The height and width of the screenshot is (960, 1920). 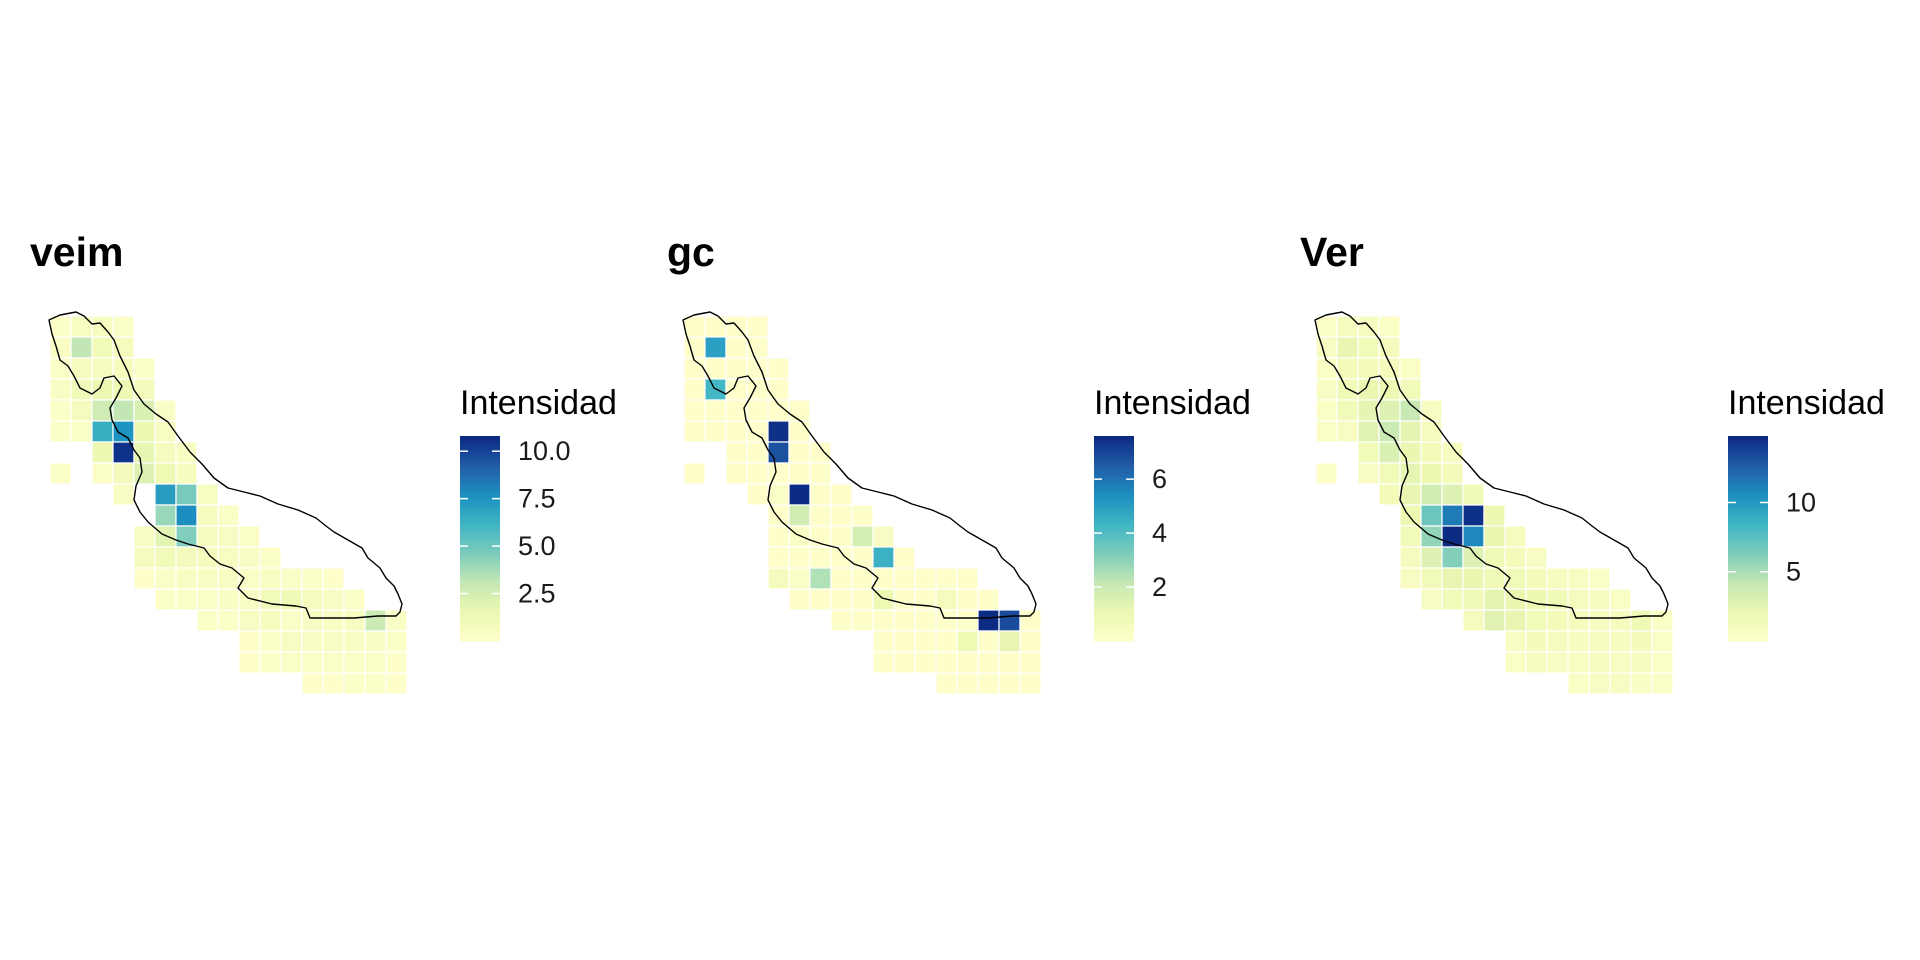 What do you see at coordinates (1172, 513) in the screenshot?
I see `legend-gc: Intensidad 2 4 6` at bounding box center [1172, 513].